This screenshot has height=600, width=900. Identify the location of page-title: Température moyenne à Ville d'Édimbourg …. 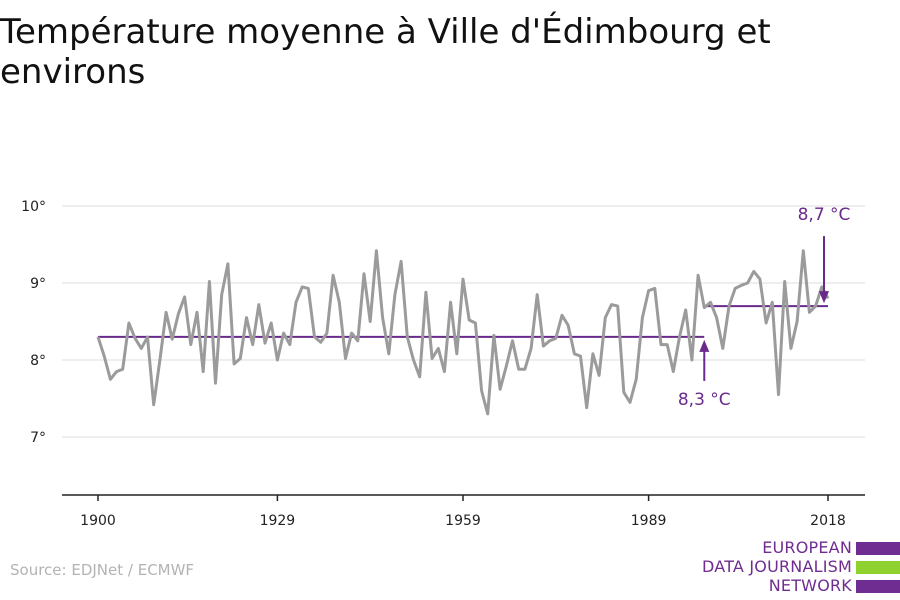
(385, 52).